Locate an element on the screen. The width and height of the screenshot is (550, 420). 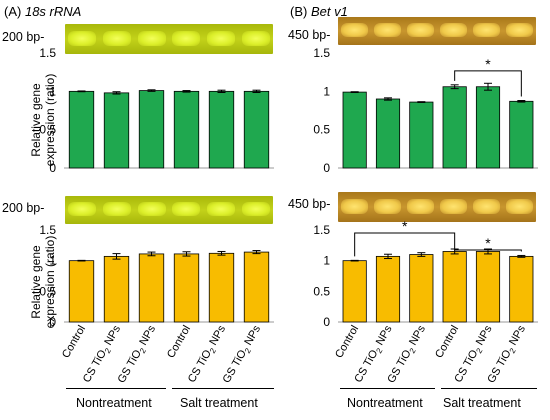
panel-b-gene: Bet v1 is located at coordinates (329, 11).